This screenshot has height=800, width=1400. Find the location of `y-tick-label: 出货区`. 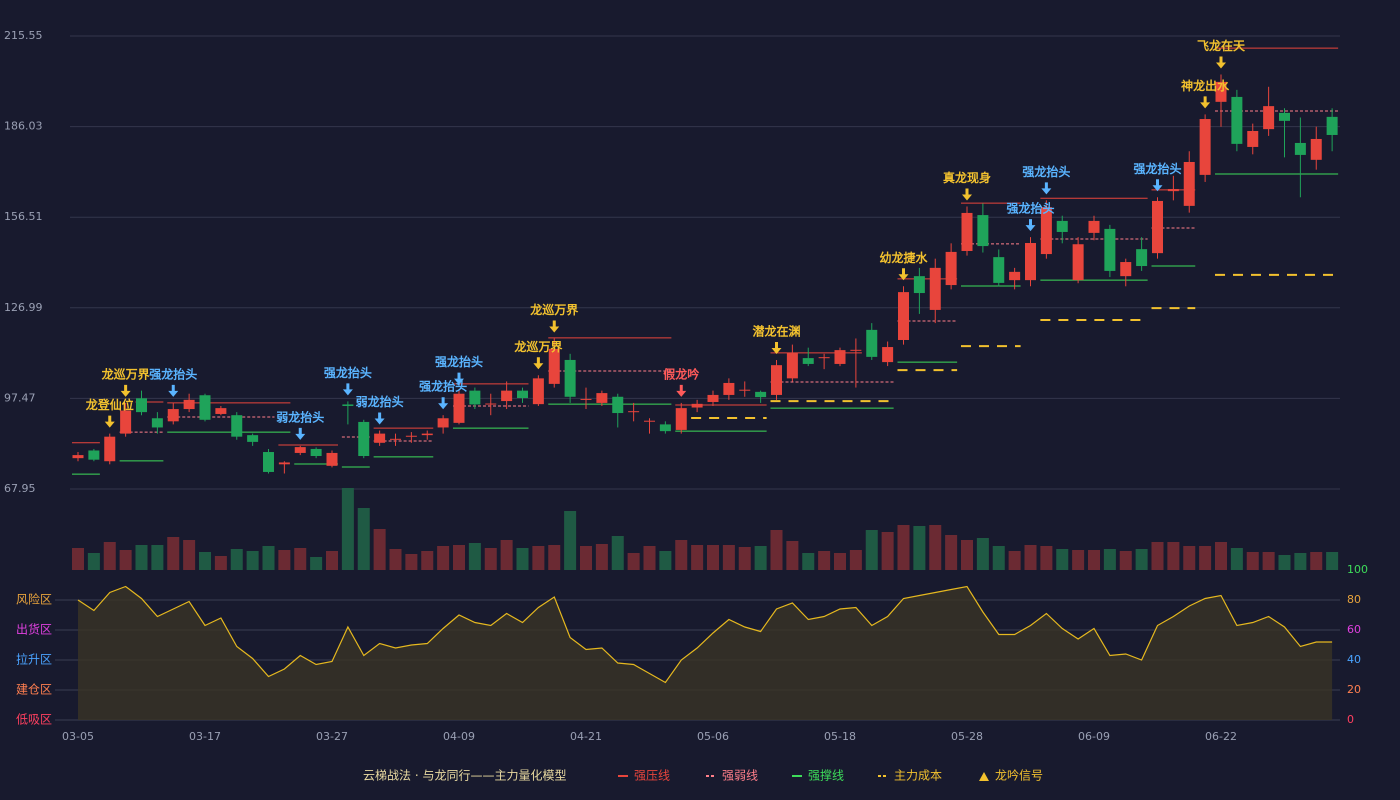

y-tick-label: 出货区 is located at coordinates (34, 629).